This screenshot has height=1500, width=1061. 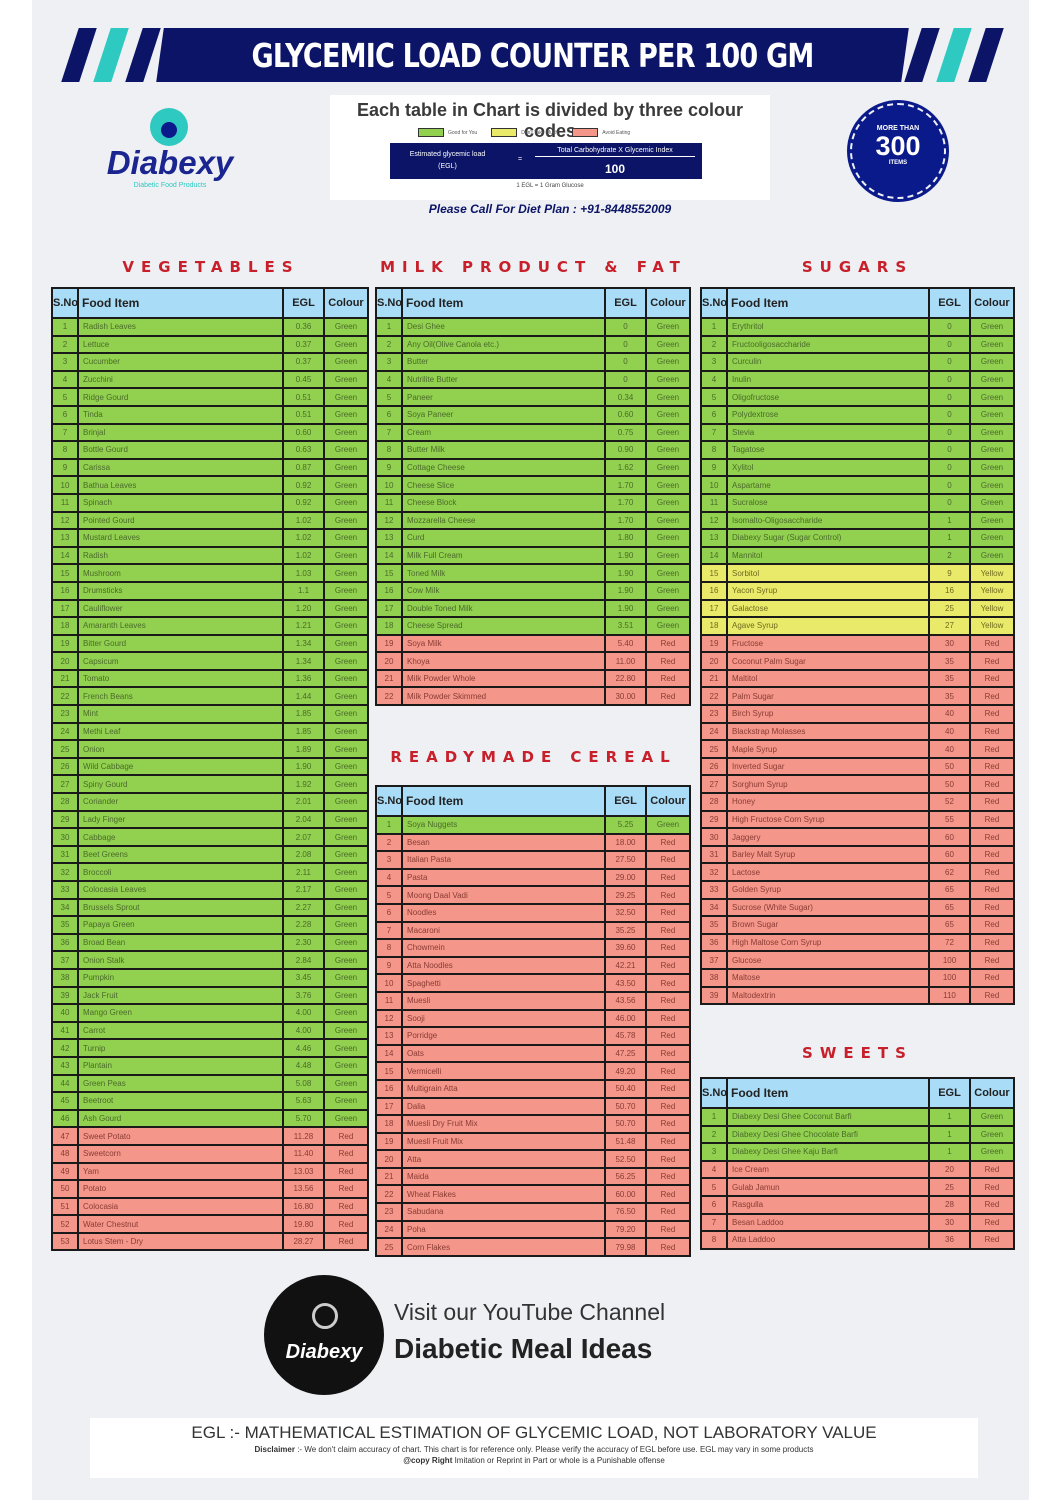 I want to click on serial-number: 17, so click(x=714, y=608).